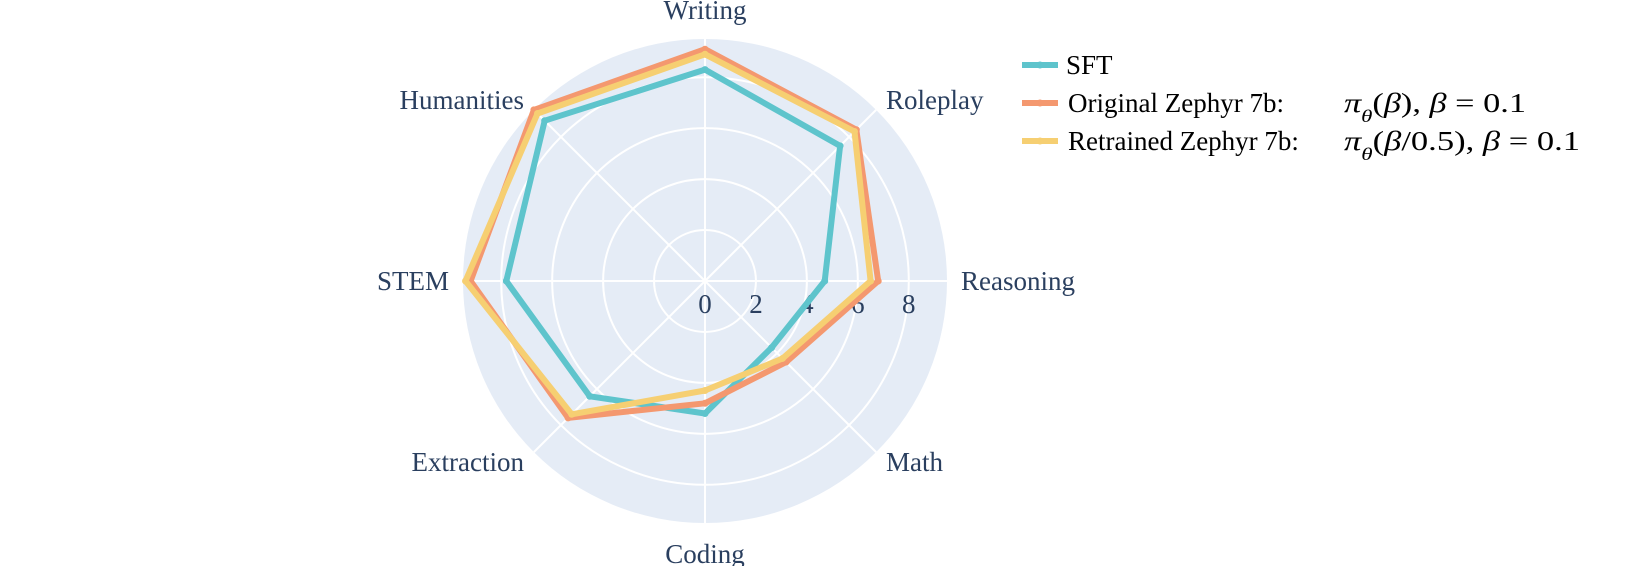  I want to click on radial-tick-label: 2, so click(756, 304).